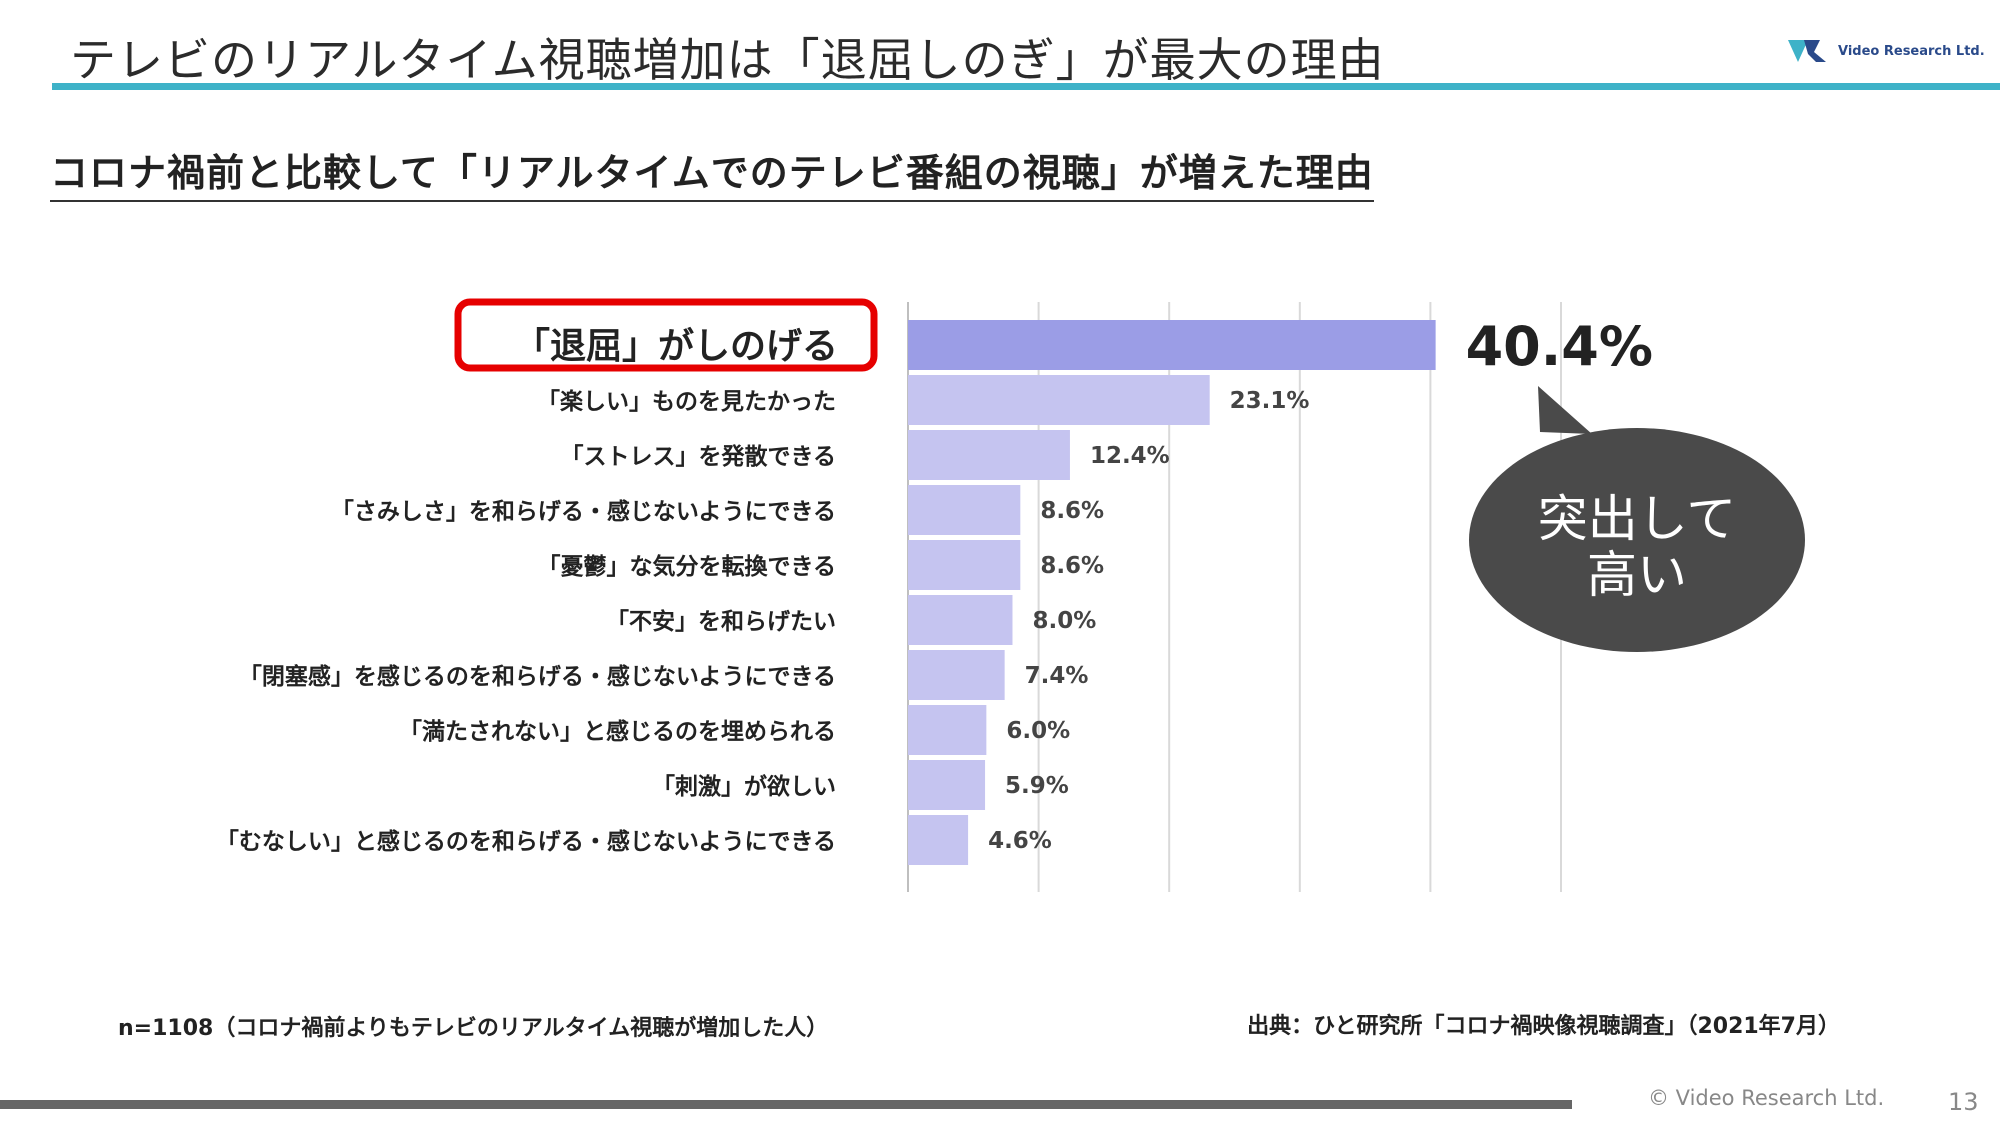 This screenshot has width=2000, height=1125. I want to click on logo-text: Video Research Ltd., so click(1911, 51).